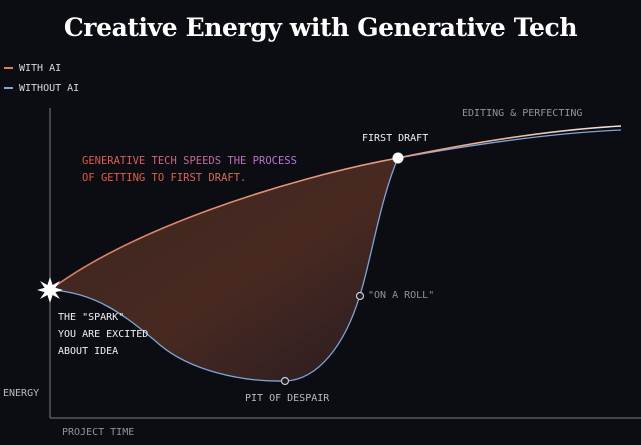 This screenshot has width=641, height=445. What do you see at coordinates (88, 351) in the screenshot?
I see `spark-label-line-3: ABOUT IDEA` at bounding box center [88, 351].